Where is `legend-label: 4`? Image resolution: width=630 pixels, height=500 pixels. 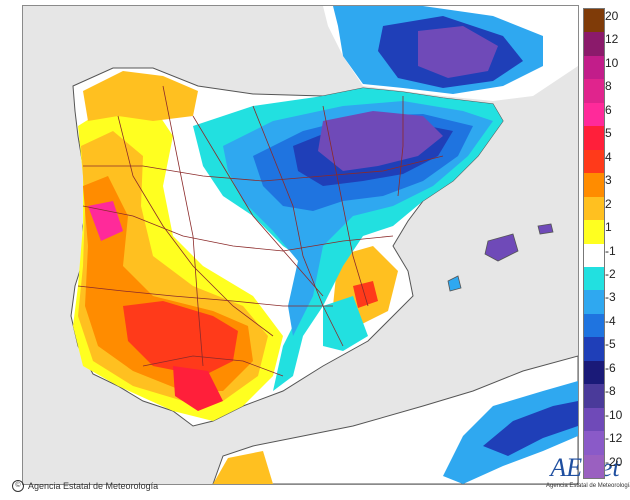 legend-label: 4 is located at coordinates (608, 156).